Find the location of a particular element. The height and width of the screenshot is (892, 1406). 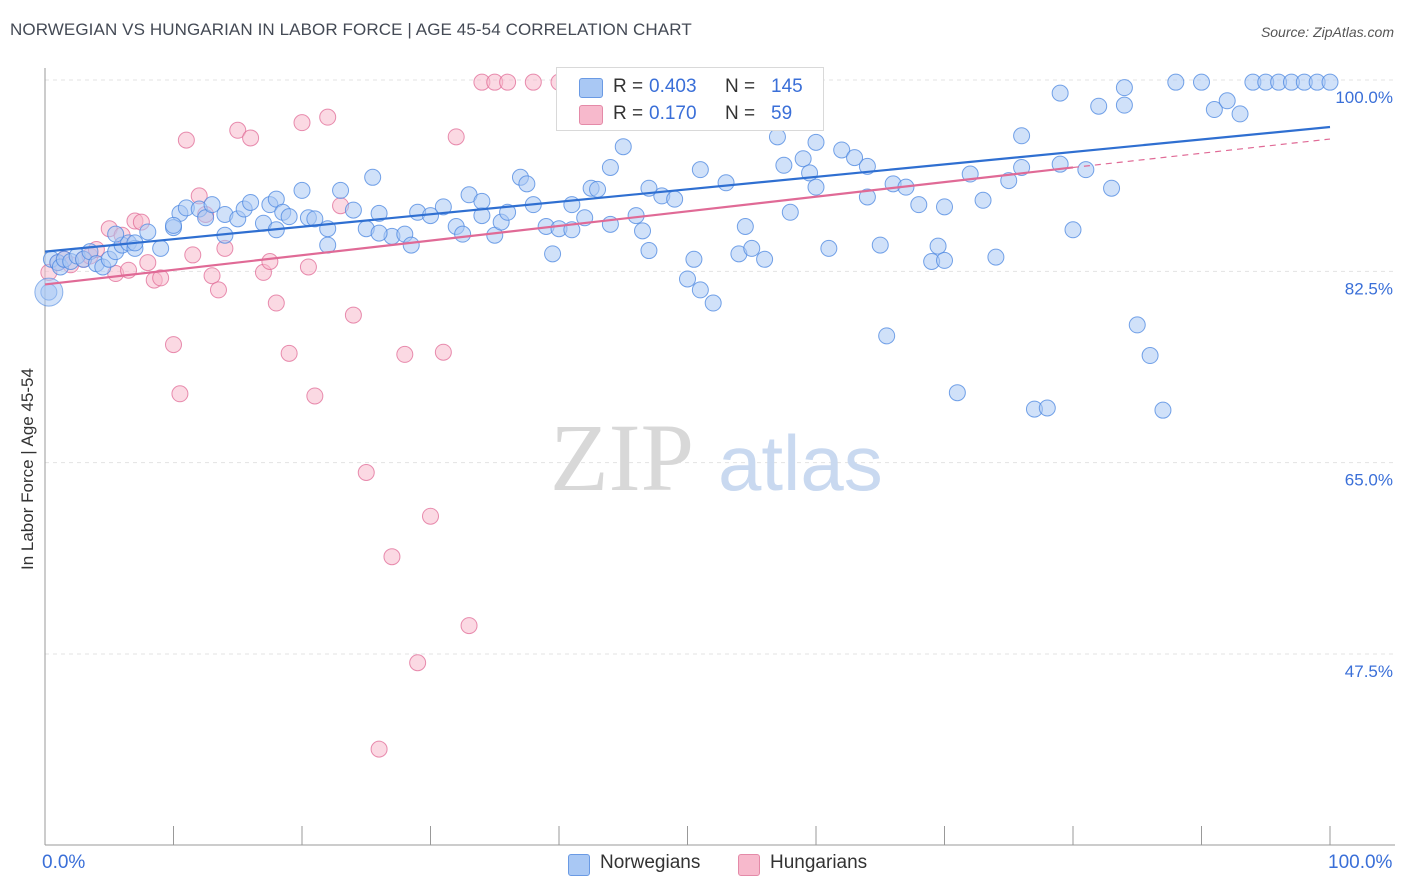

legend-r-value: 0.170 is located at coordinates (673, 113).